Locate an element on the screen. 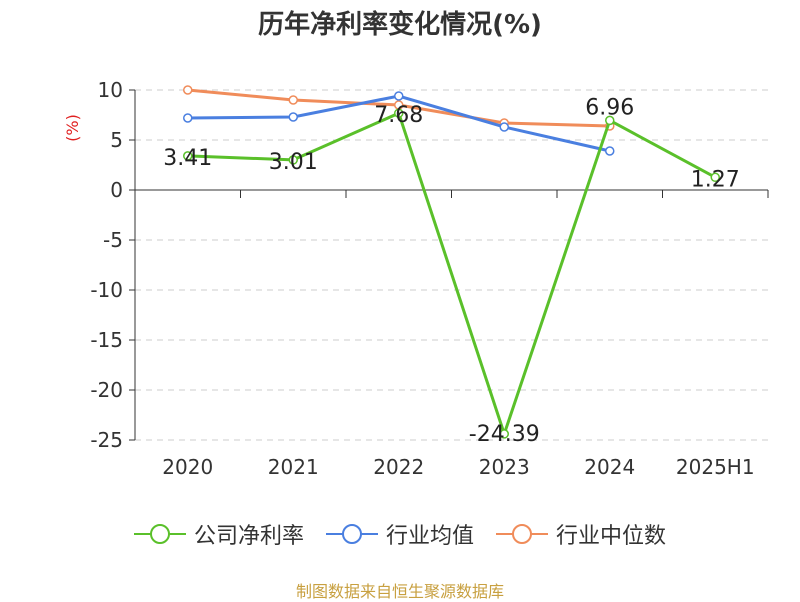  y-tick-label: -25 is located at coordinates (106, 440).